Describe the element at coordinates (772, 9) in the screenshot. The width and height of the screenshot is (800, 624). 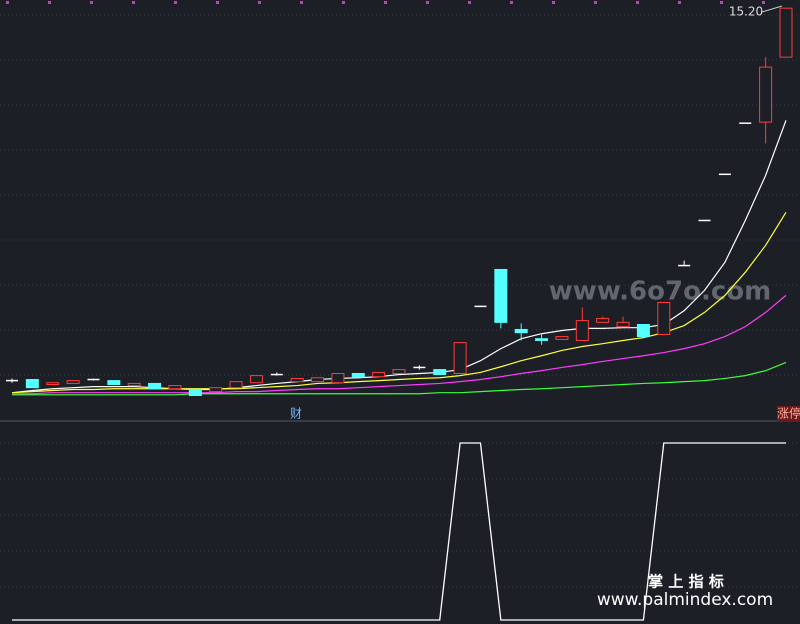
I see `high-label-pointer` at that location.